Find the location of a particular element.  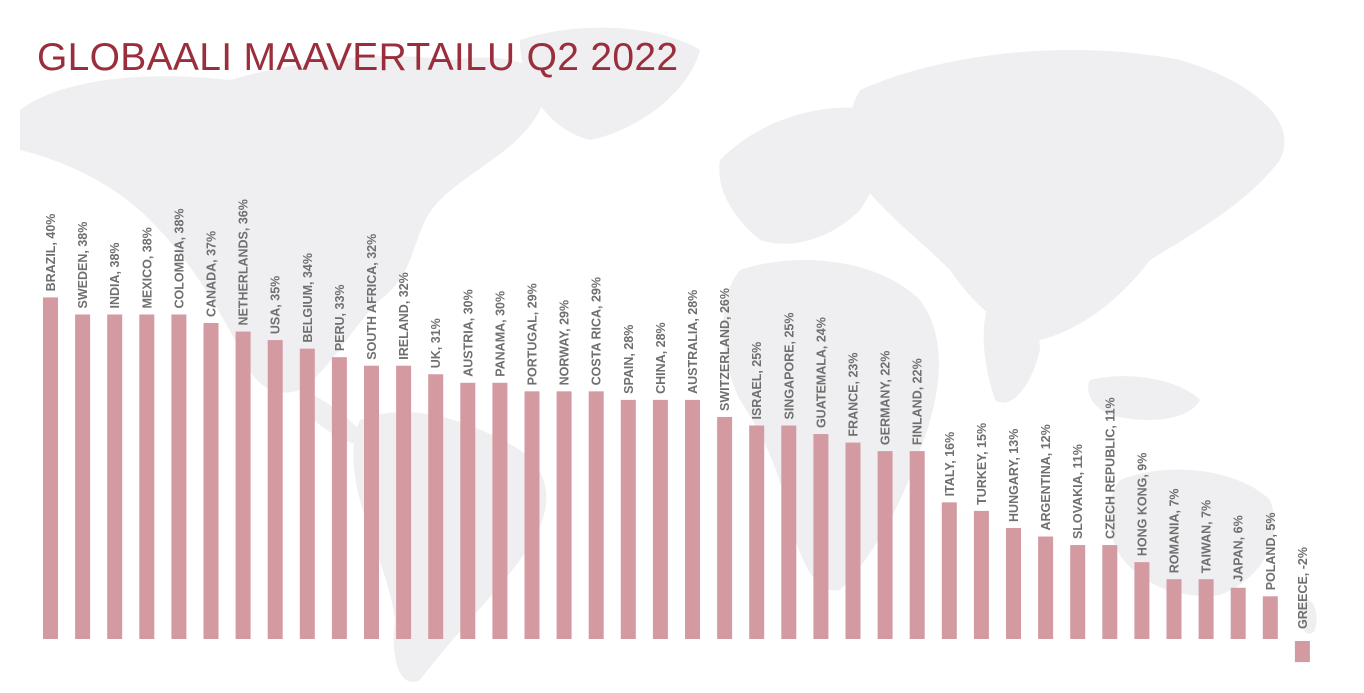

bar-label-guatemala: GUATEMALA, 24% is located at coordinates (821, 372).